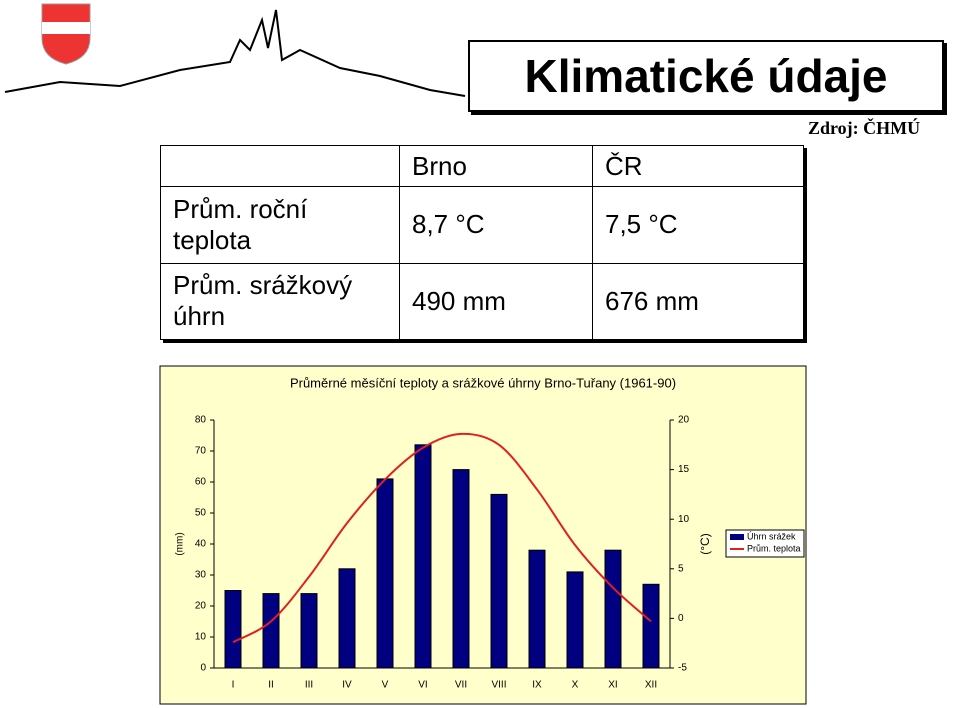  Describe the element at coordinates (698, 166) in the screenshot. I see `th: ČR` at that location.